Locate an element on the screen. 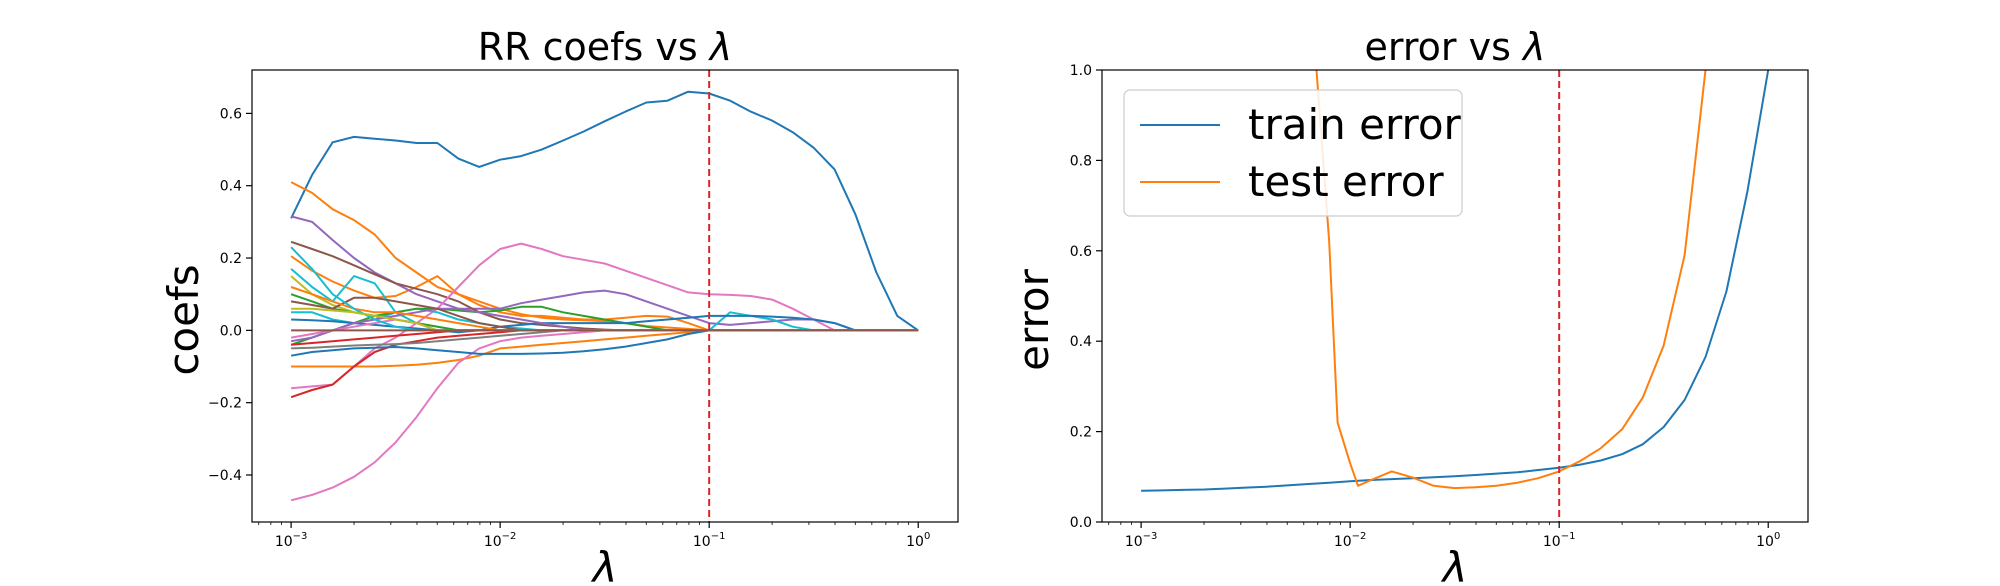 The image size is (2000, 586). coefs-chart-title: RR coefs vs λ is located at coordinates (605, 47).